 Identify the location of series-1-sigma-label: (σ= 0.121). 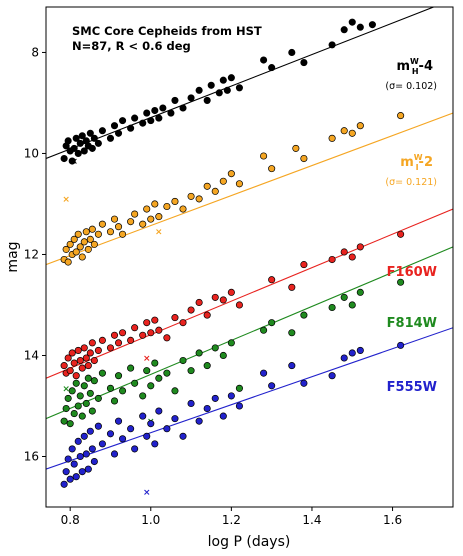
(411, 182).